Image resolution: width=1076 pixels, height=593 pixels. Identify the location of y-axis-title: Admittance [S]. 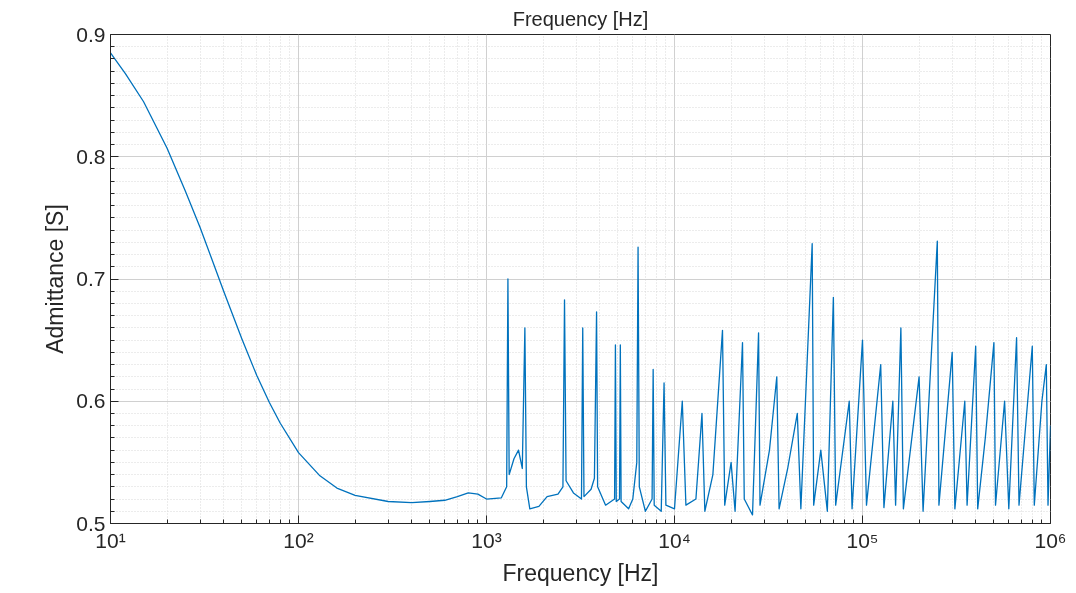
(55, 279).